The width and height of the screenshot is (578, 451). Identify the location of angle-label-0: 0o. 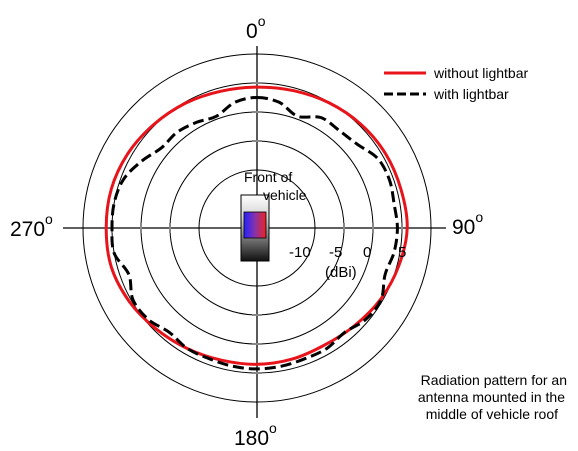
(256, 28).